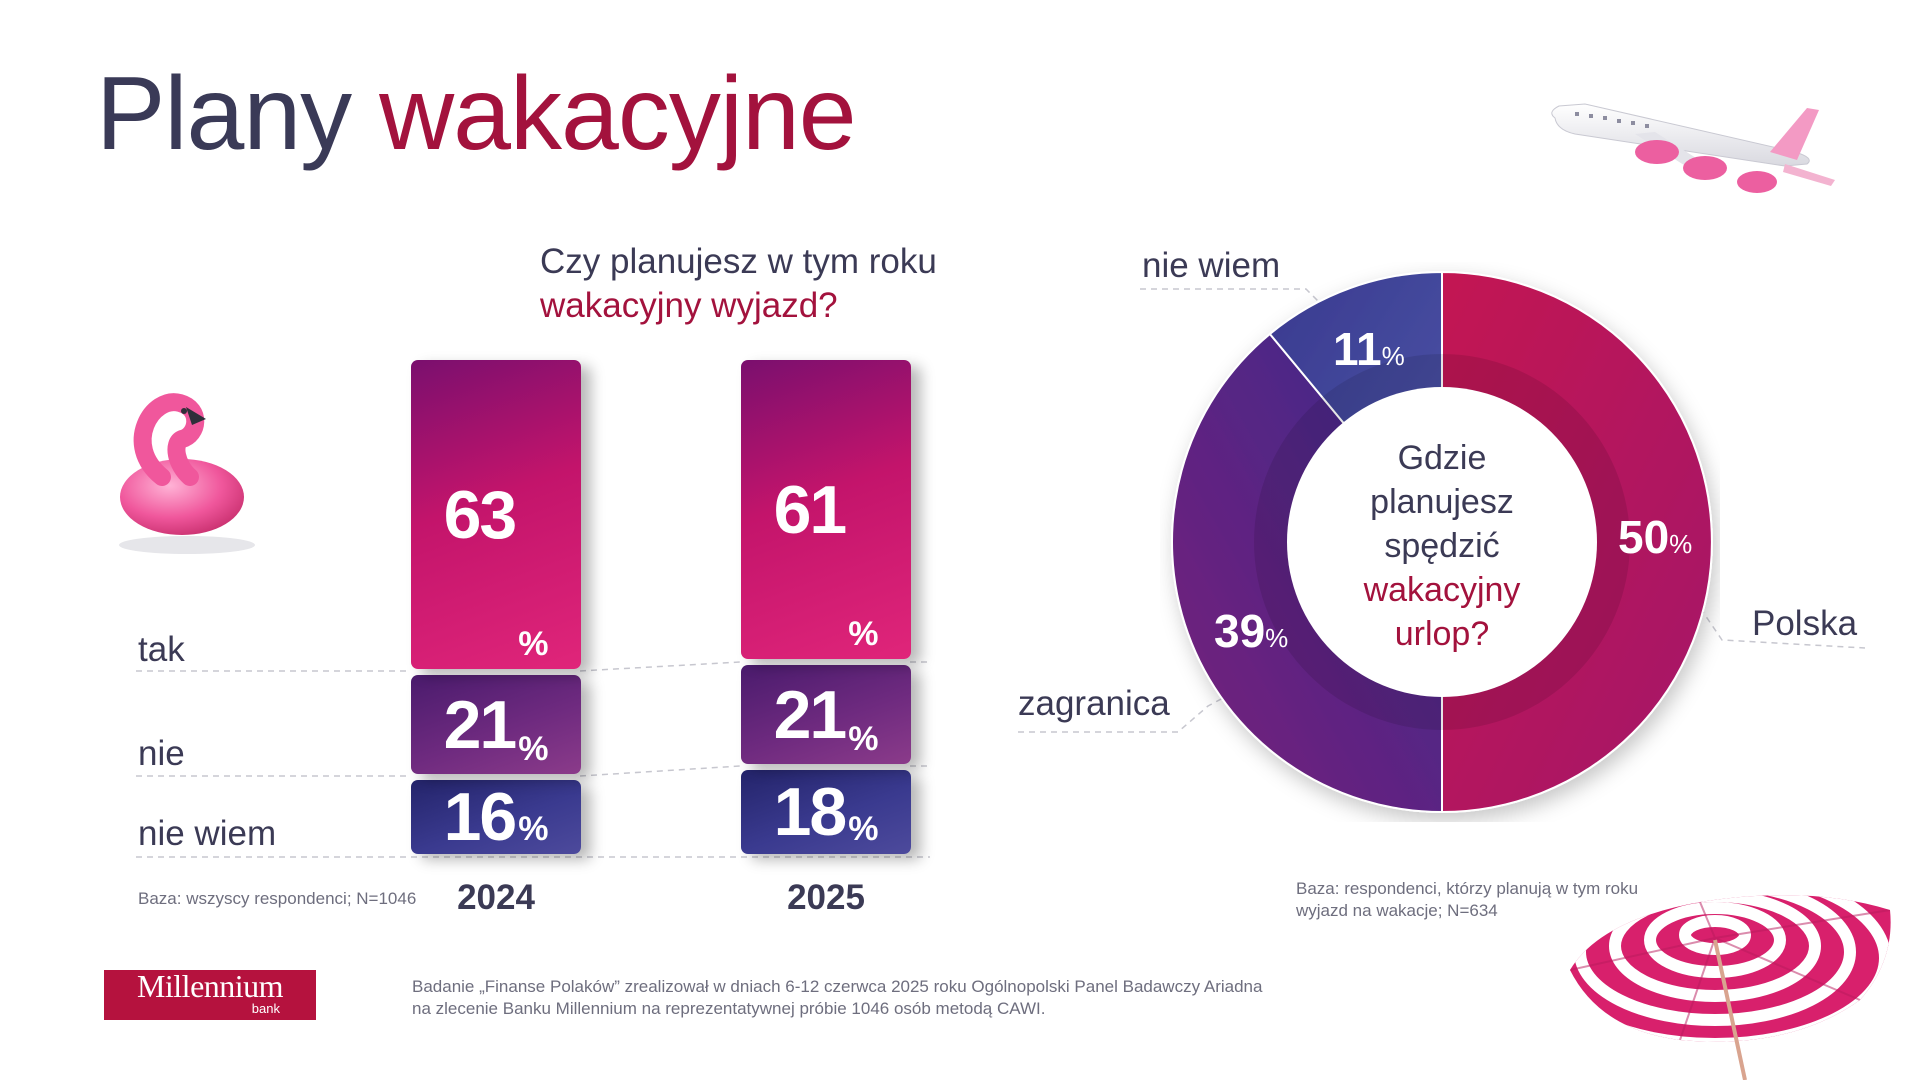  Describe the element at coordinates (1730, 987) in the screenshot. I see `beach-umbrella-icon` at that location.